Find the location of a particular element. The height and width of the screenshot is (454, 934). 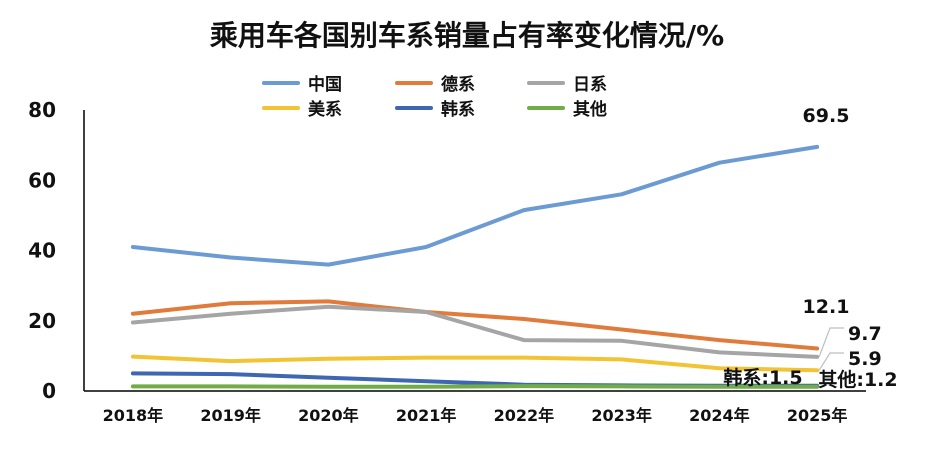

end-label-德系: 12.1 is located at coordinates (826, 307).